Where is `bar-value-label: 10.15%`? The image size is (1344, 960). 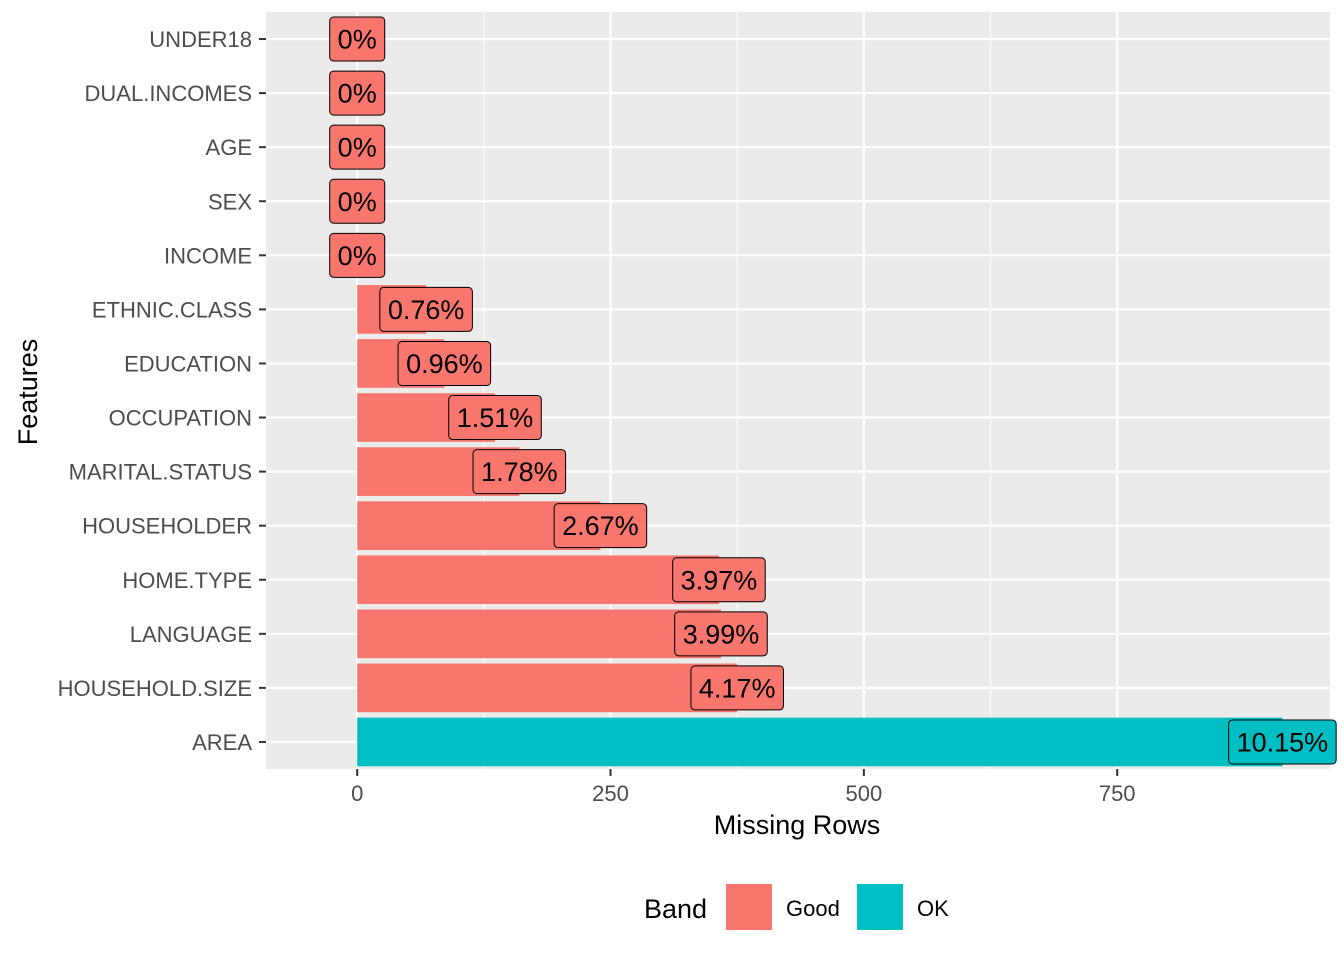
bar-value-label: 10.15% is located at coordinates (1283, 742).